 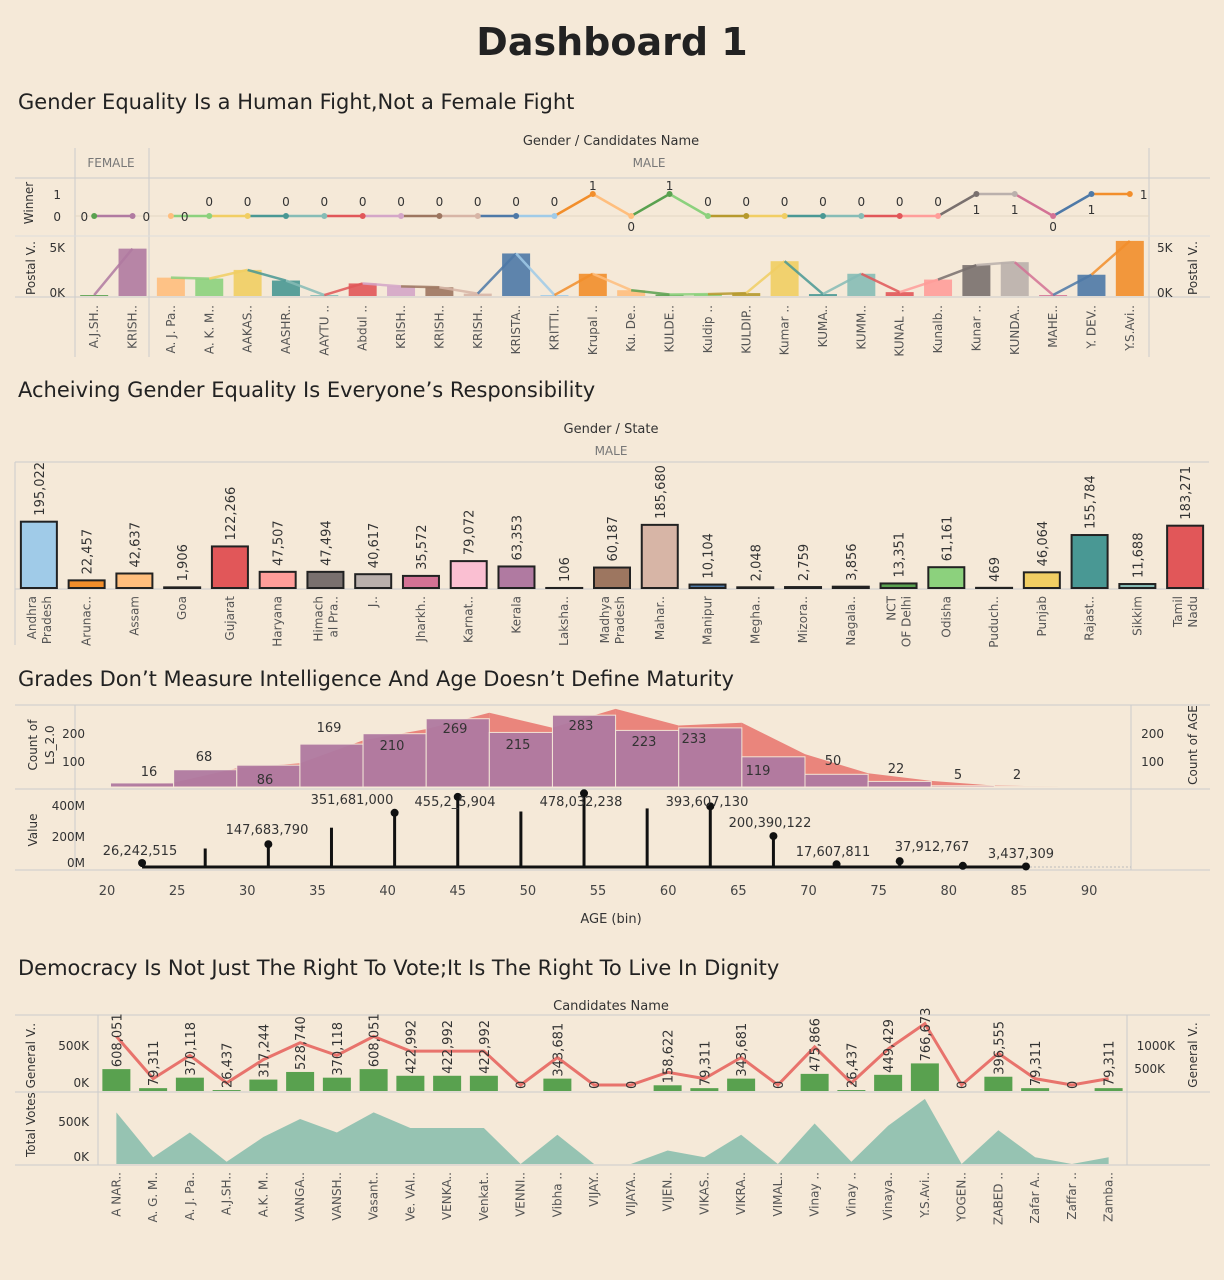 What do you see at coordinates (581, 726) in the screenshot?
I see `age-count-label: 283` at bounding box center [581, 726].